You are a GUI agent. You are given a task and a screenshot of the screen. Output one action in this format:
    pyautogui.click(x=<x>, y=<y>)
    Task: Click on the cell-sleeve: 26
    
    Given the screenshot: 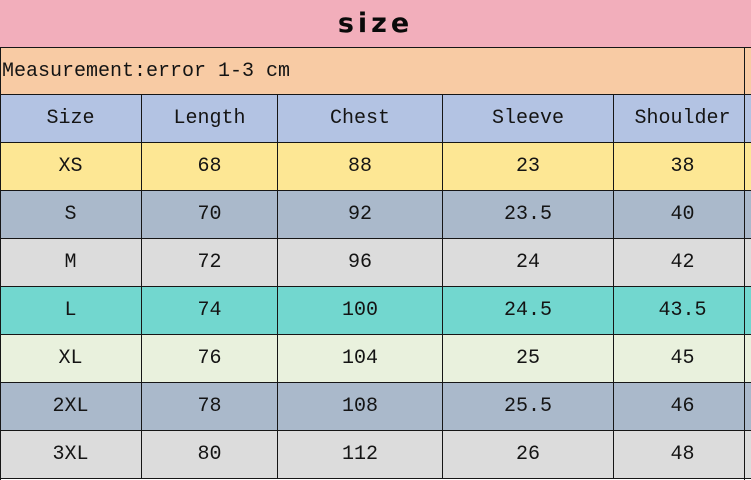 What is the action you would take?
    pyautogui.click(x=528, y=454)
    